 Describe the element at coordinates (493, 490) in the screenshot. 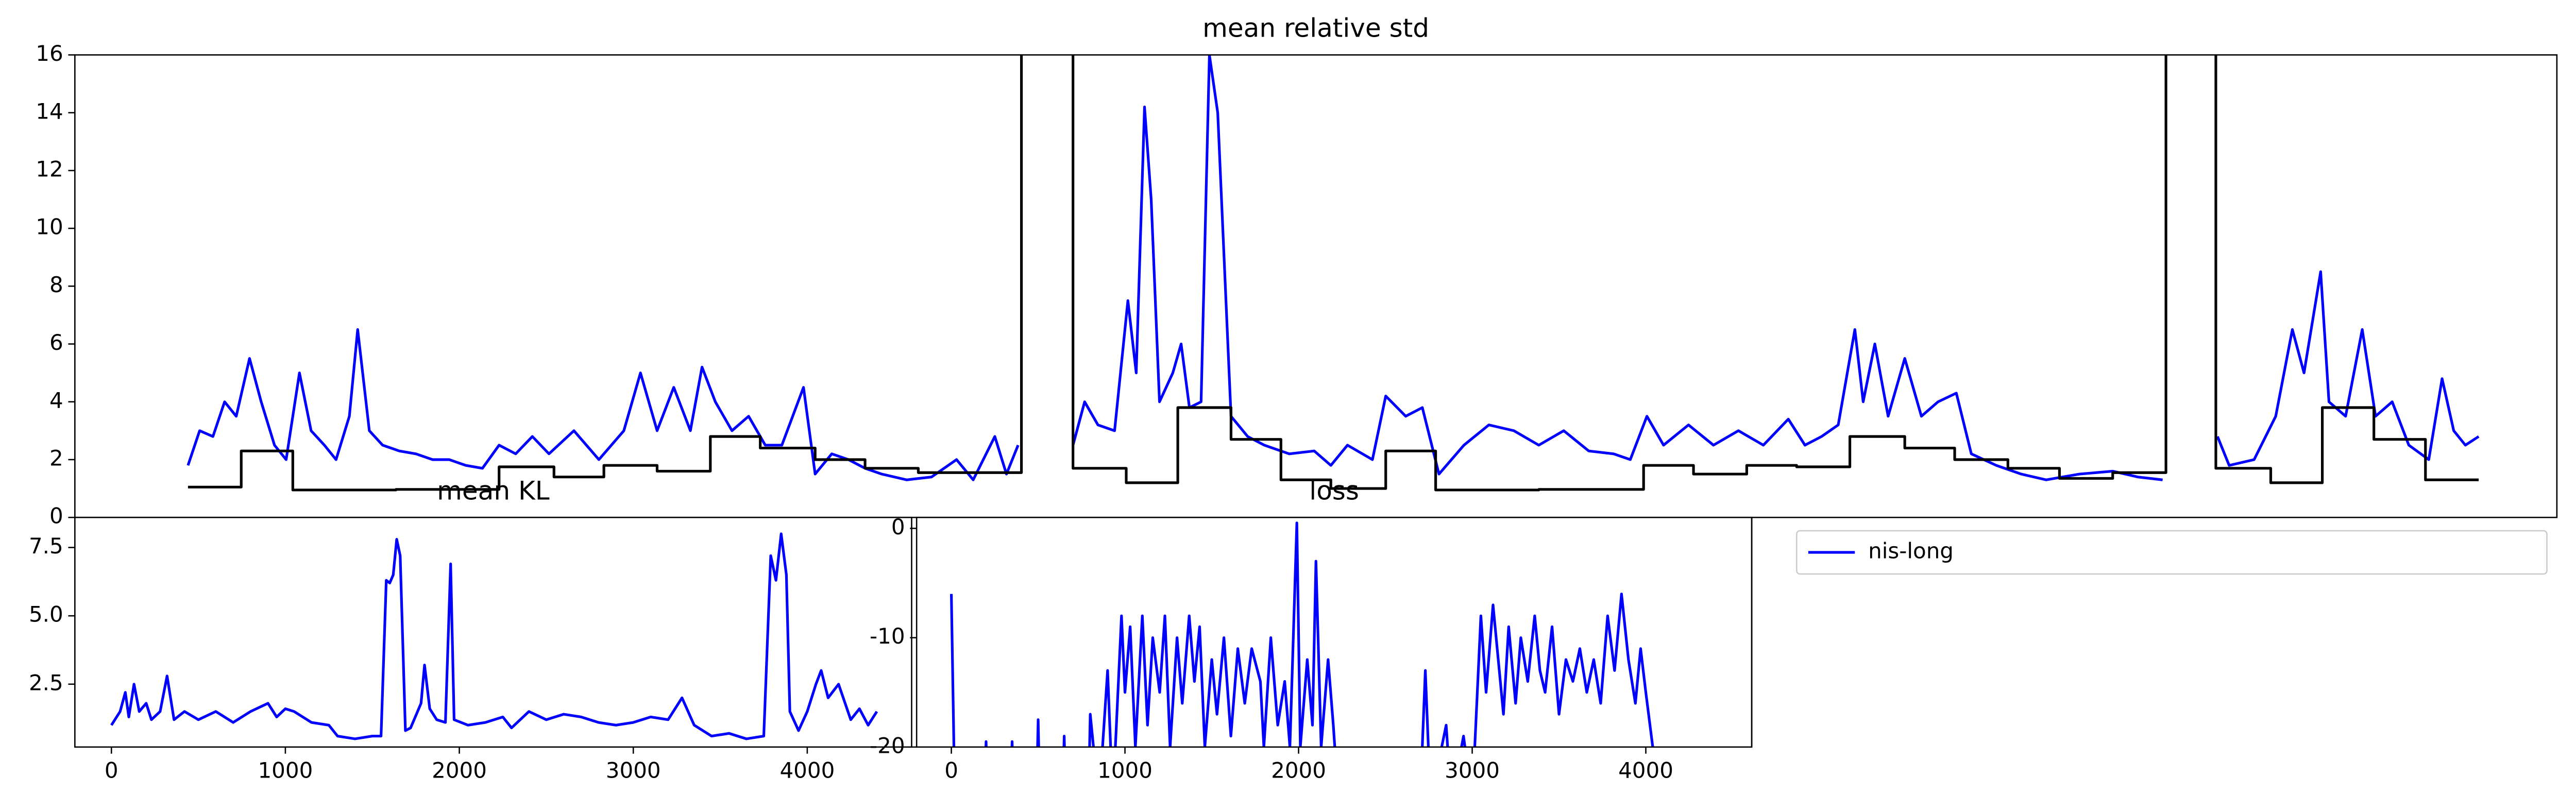

I see `axes-title: mean KL` at that location.